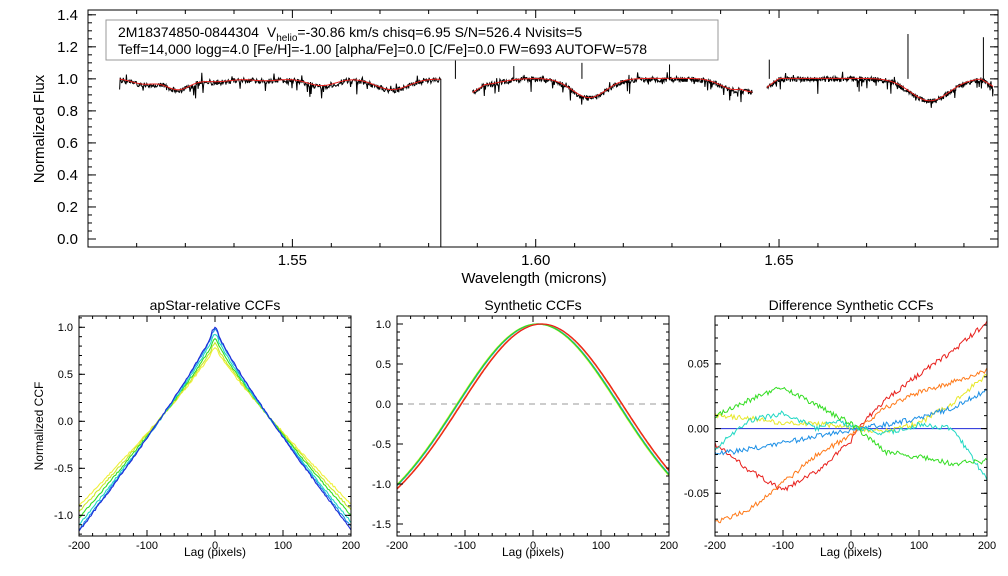 The height and width of the screenshot is (576, 1008). I want to click on y-tick-label: 0.2, so click(67, 207).